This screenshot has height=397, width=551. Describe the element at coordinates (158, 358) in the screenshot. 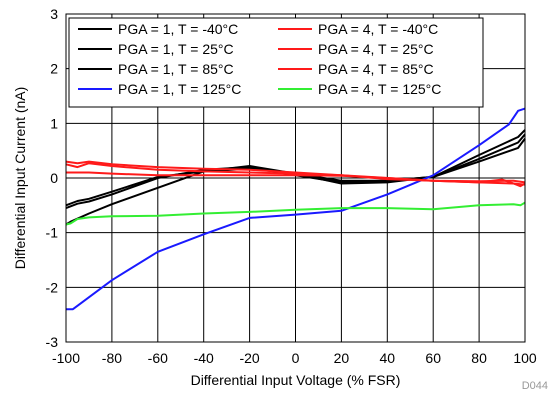

I see `x-tick-label: -60` at that location.